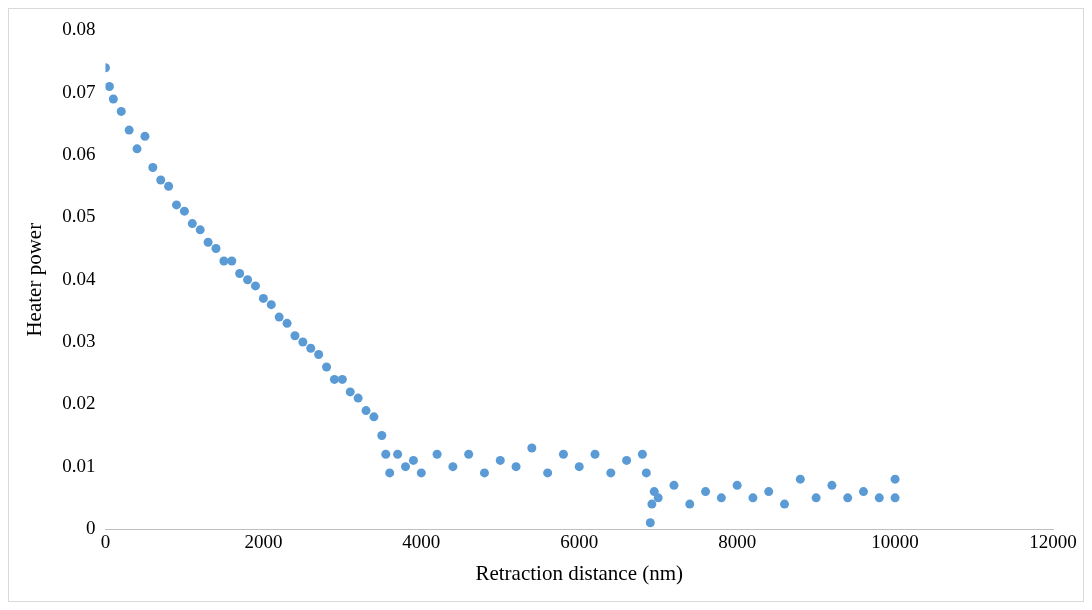 Image resolution: width=1092 pixels, height=610 pixels. Describe the element at coordinates (737, 542) in the screenshot. I see `x-tick-label: 8000` at that location.